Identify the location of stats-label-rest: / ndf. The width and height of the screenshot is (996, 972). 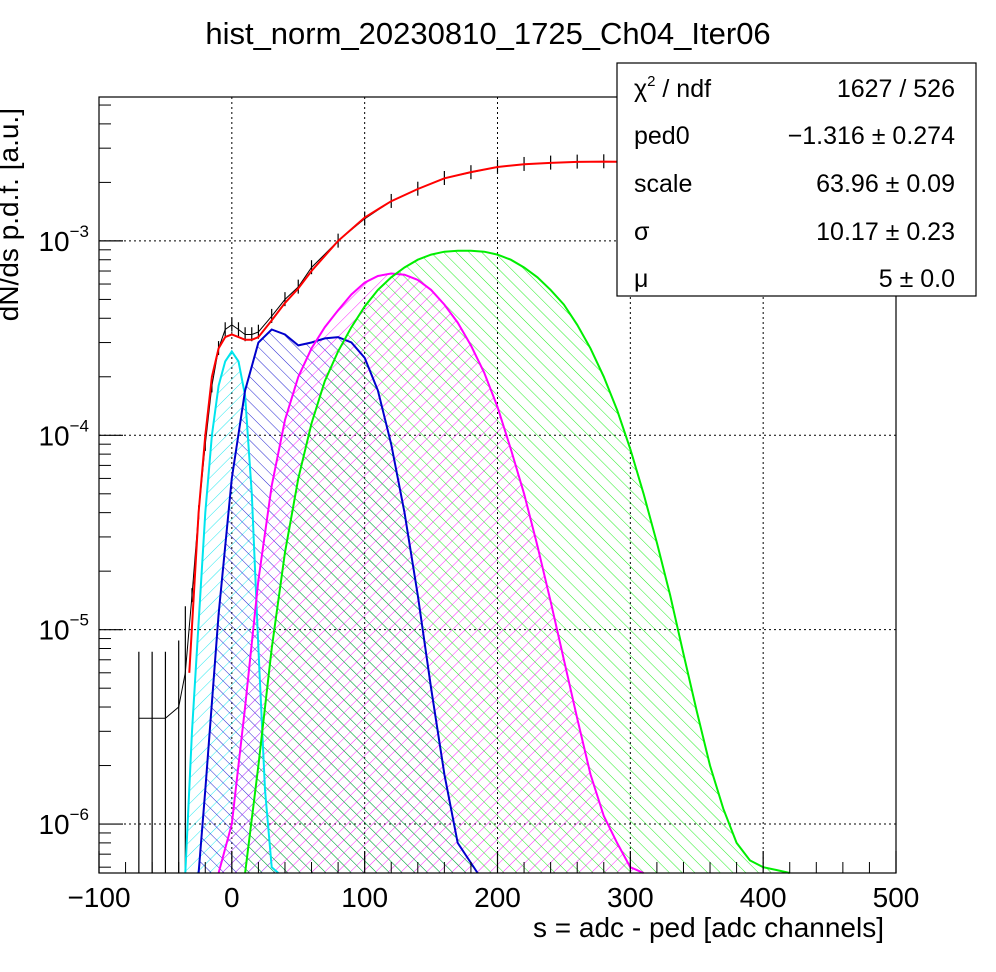
(683, 89).